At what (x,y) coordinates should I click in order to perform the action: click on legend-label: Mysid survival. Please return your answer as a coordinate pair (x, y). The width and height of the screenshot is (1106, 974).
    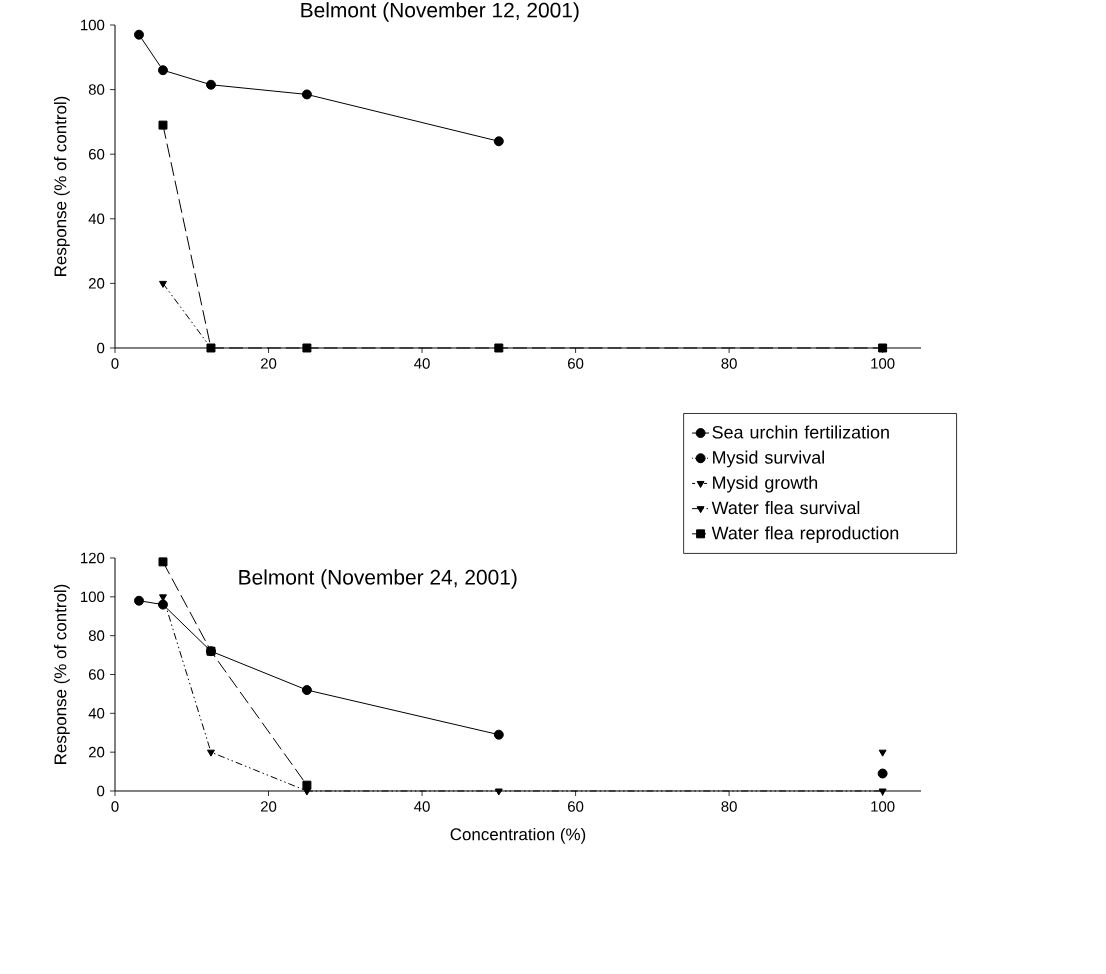
    Looking at the image, I should click on (768, 459).